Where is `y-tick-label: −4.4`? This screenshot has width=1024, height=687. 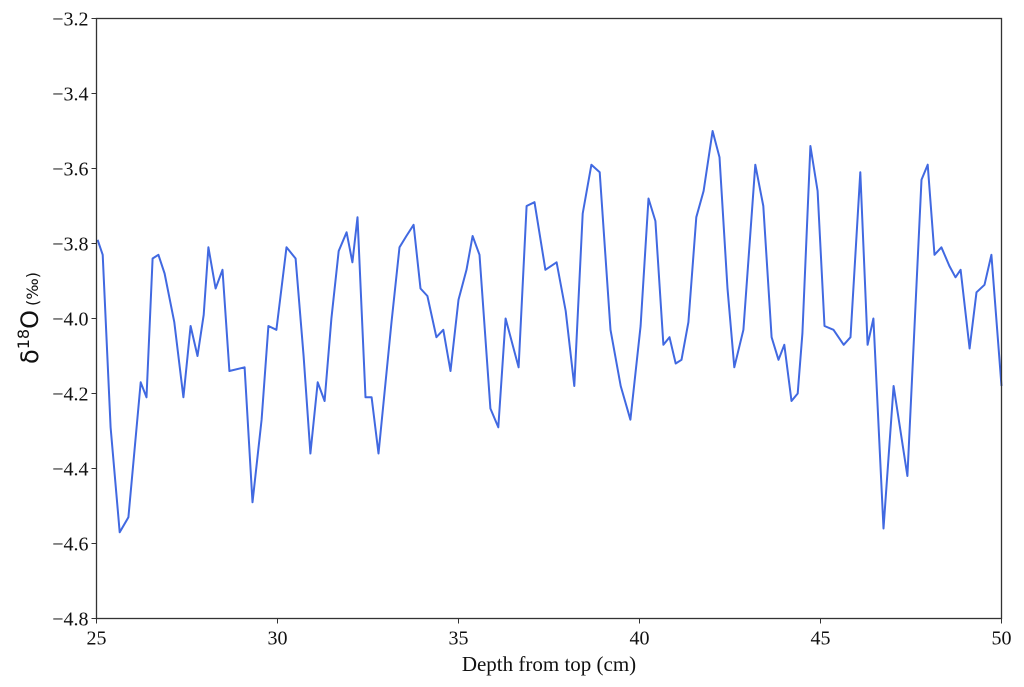
y-tick-label: −4.4 is located at coordinates (70, 470).